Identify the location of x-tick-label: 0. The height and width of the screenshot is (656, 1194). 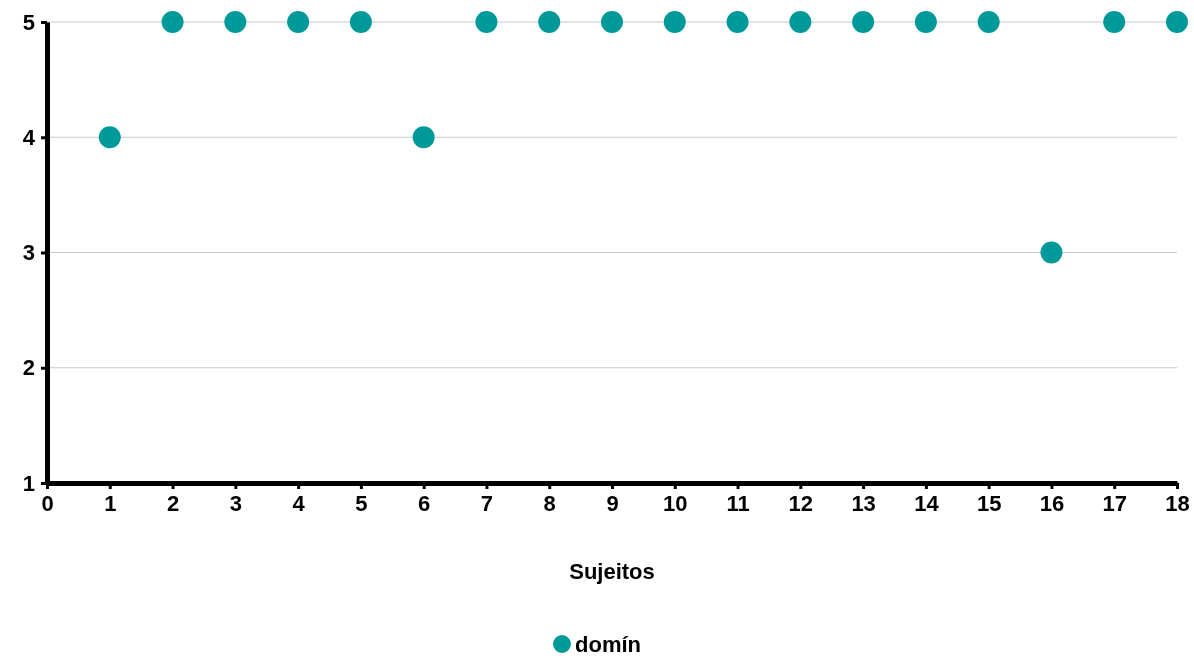
(47, 503).